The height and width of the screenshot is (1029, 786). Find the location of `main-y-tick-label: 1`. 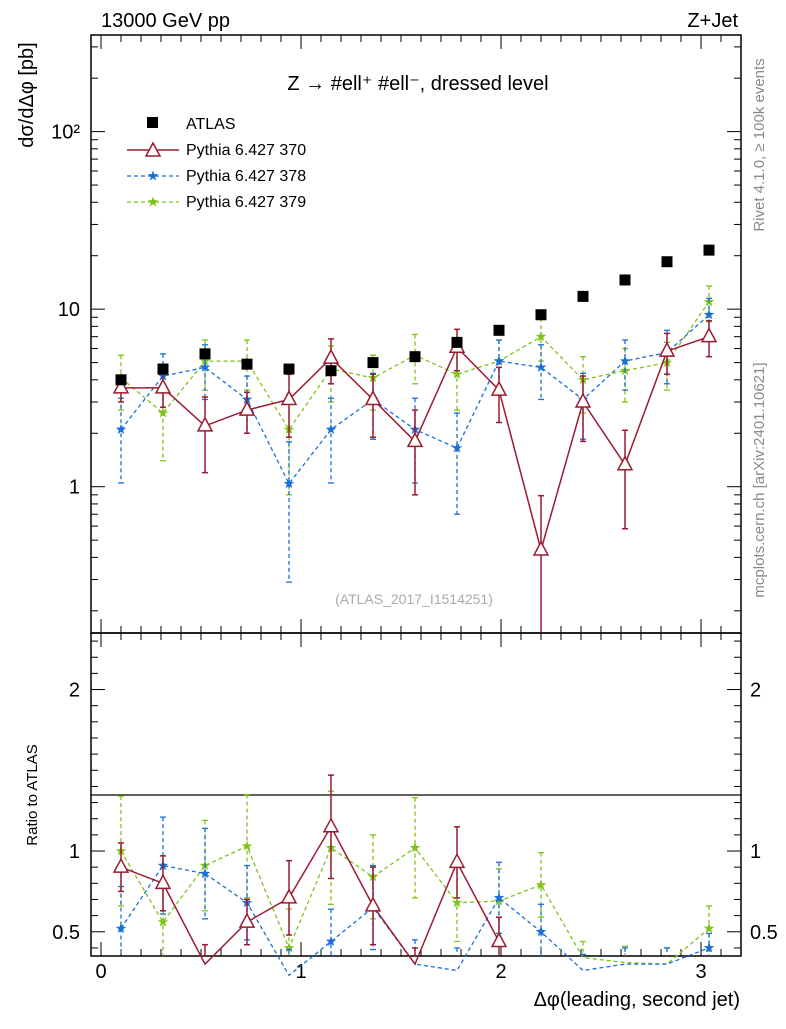

main-y-tick-label: 1 is located at coordinates (74, 488).